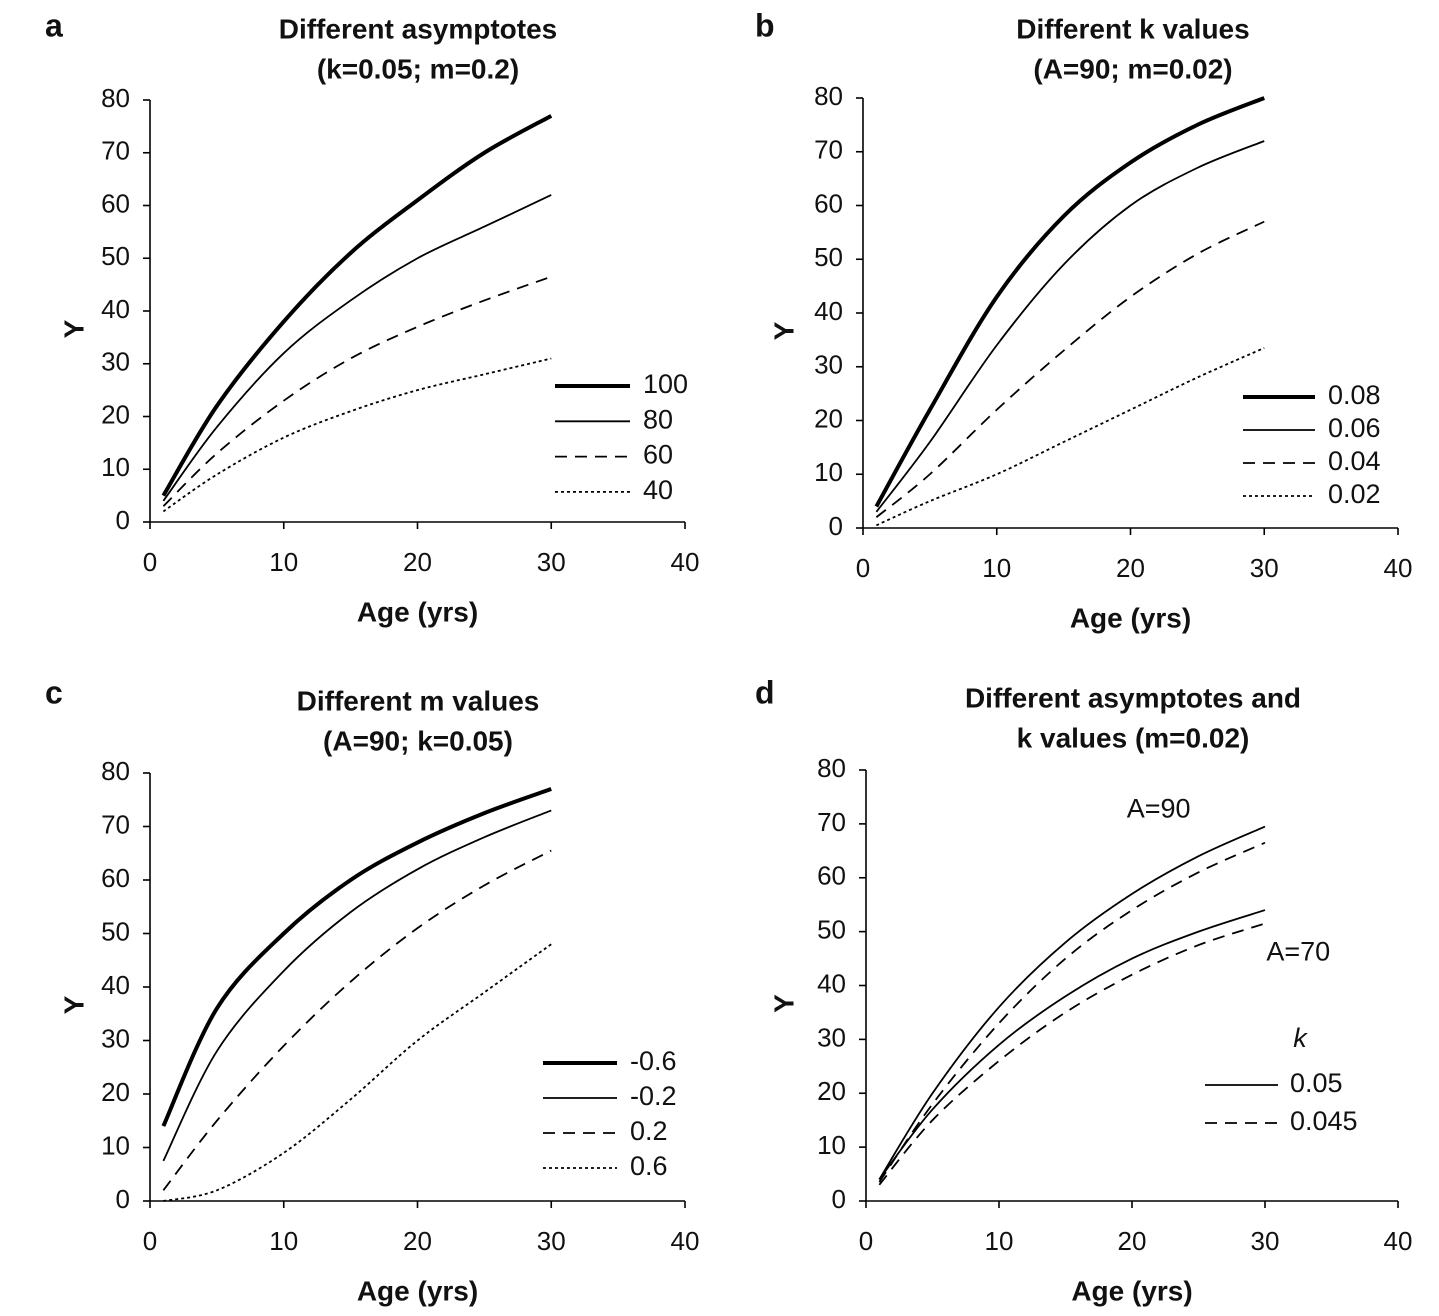 Image resolution: width=1439 pixels, height=1316 pixels. What do you see at coordinates (1354, 494) in the screenshot?
I see `legend-label: 0.02` at bounding box center [1354, 494].